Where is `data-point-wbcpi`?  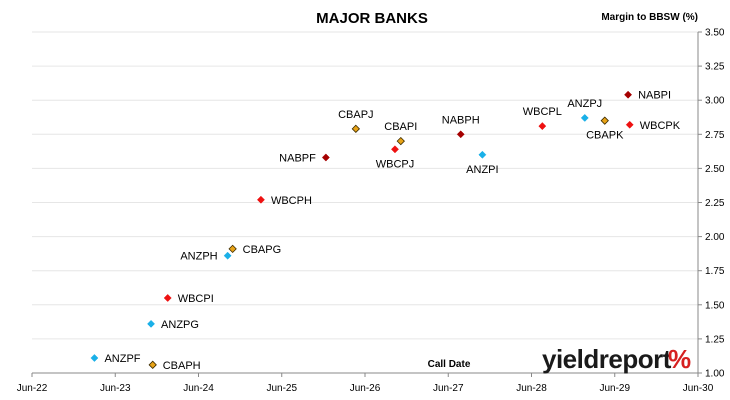
data-point-wbcpi is located at coordinates (167, 298).